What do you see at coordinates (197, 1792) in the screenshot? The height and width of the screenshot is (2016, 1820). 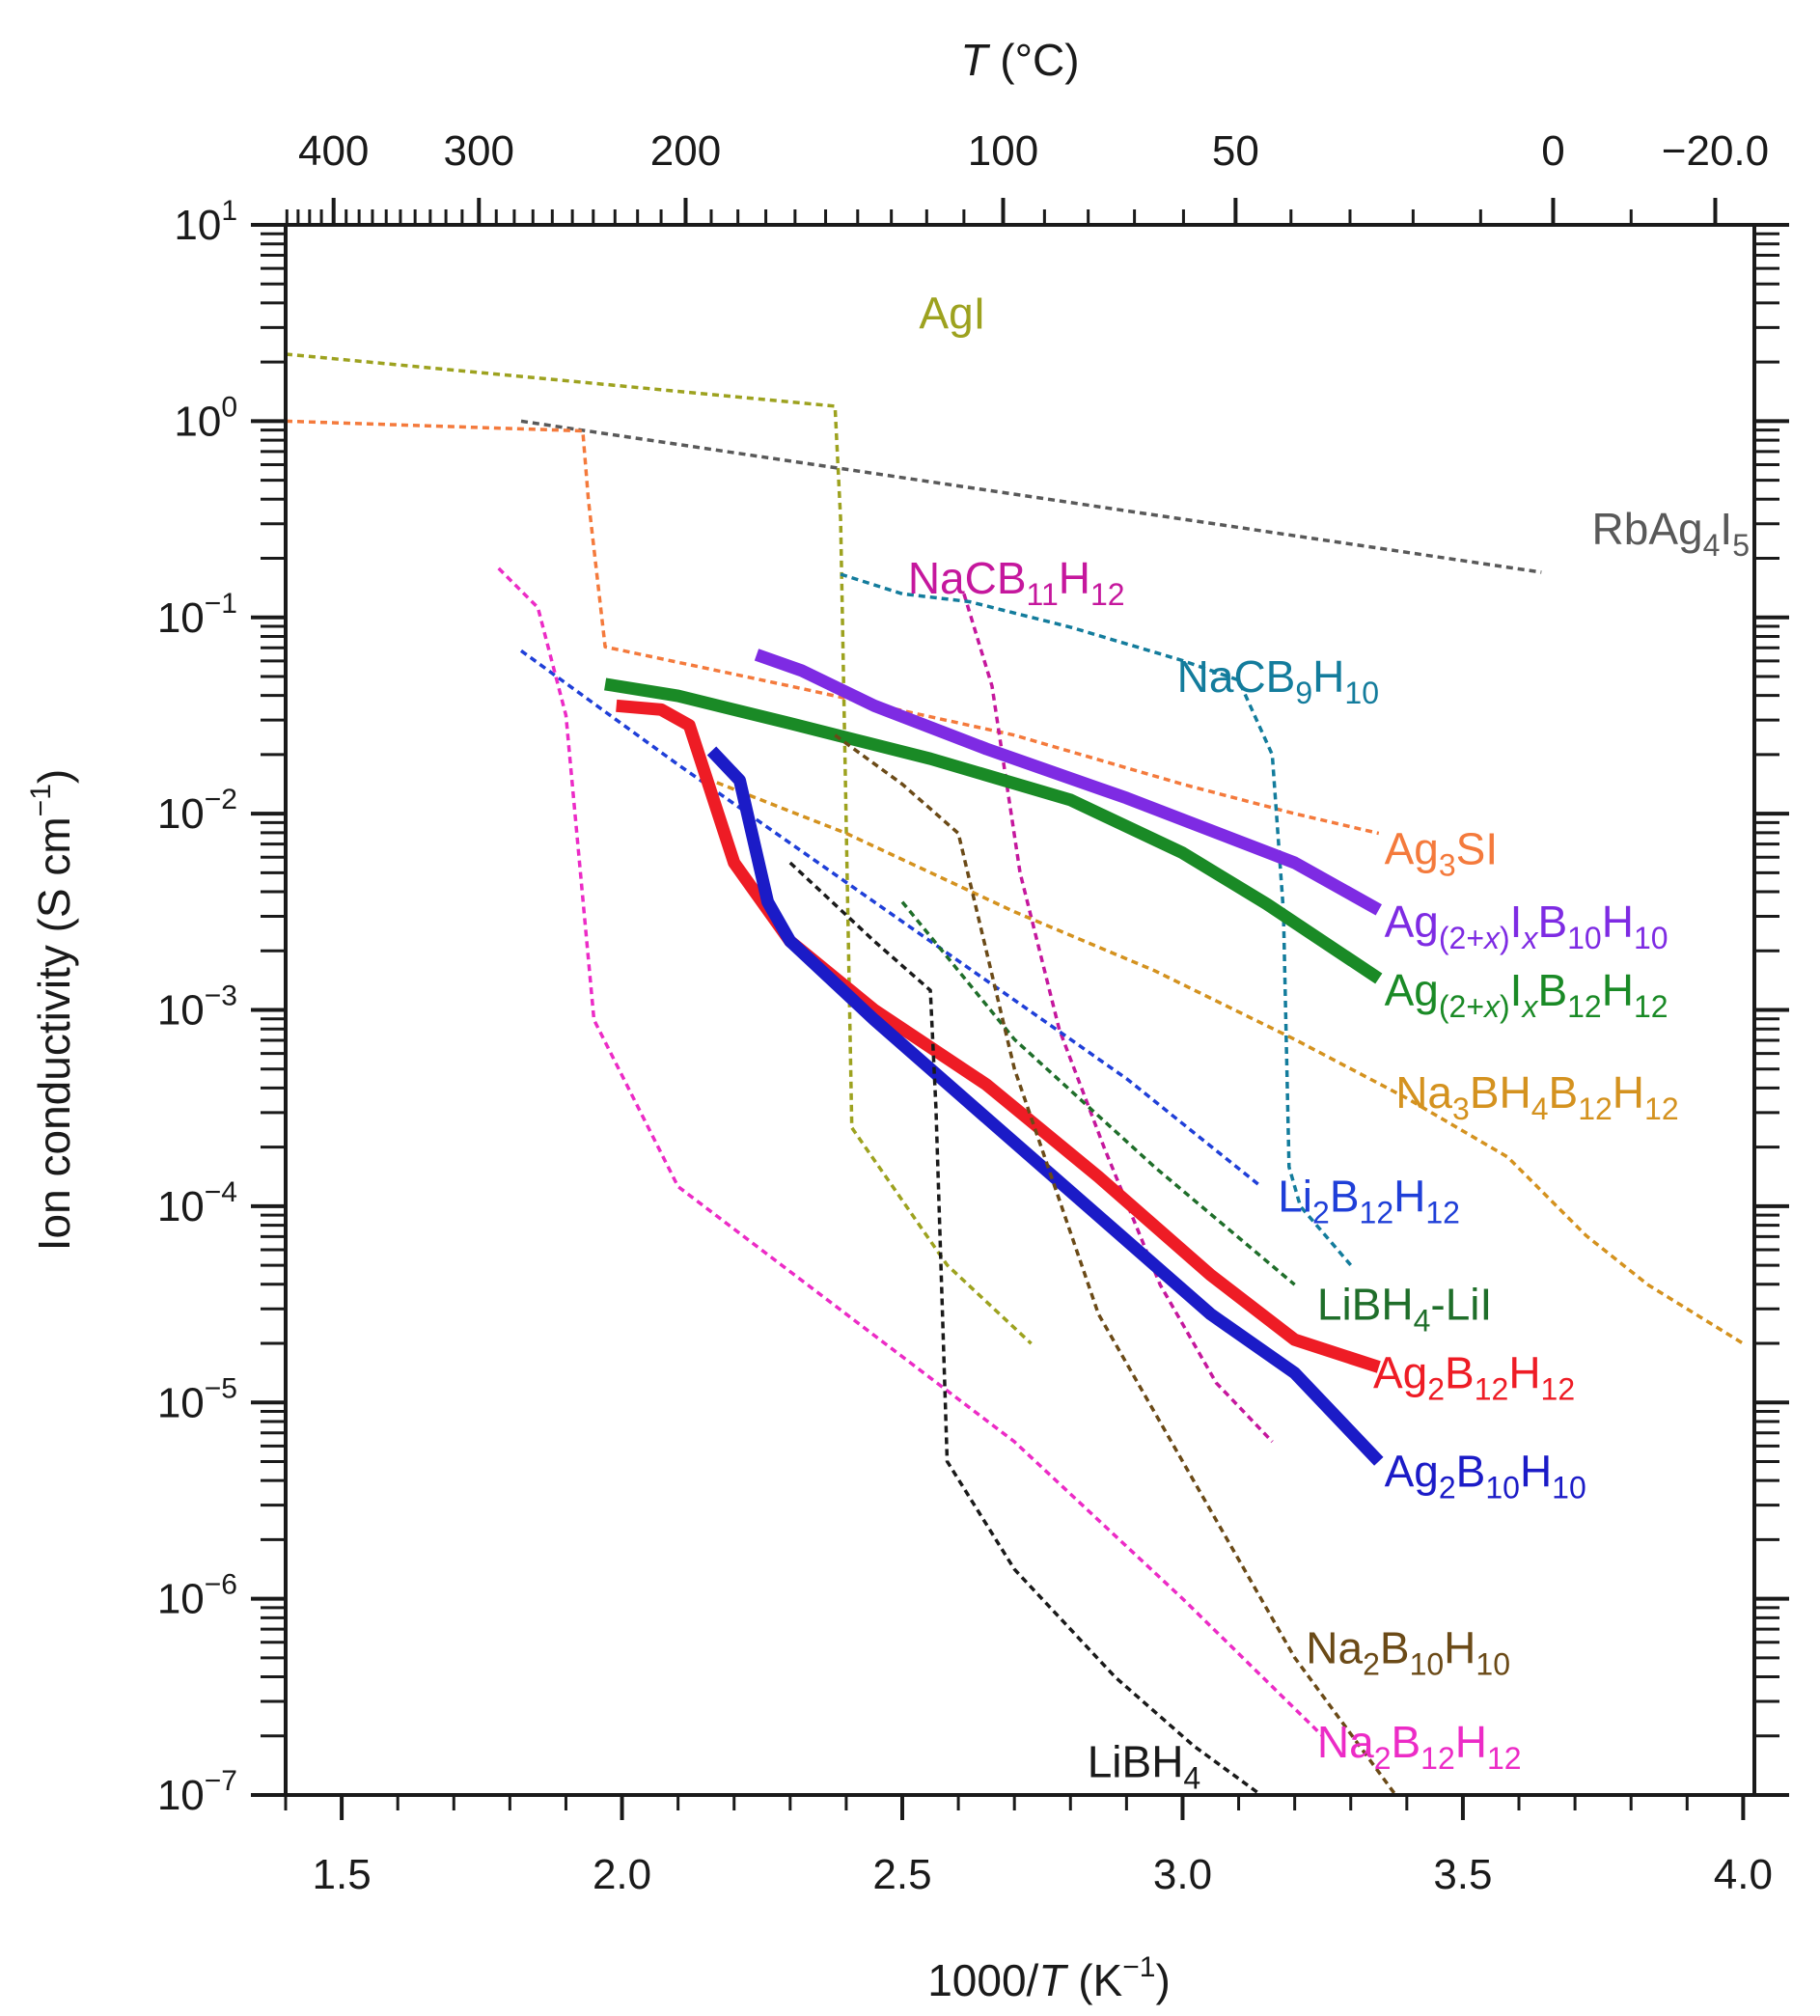 I see `y-tick-label: 10⁻⁷` at bounding box center [197, 1792].